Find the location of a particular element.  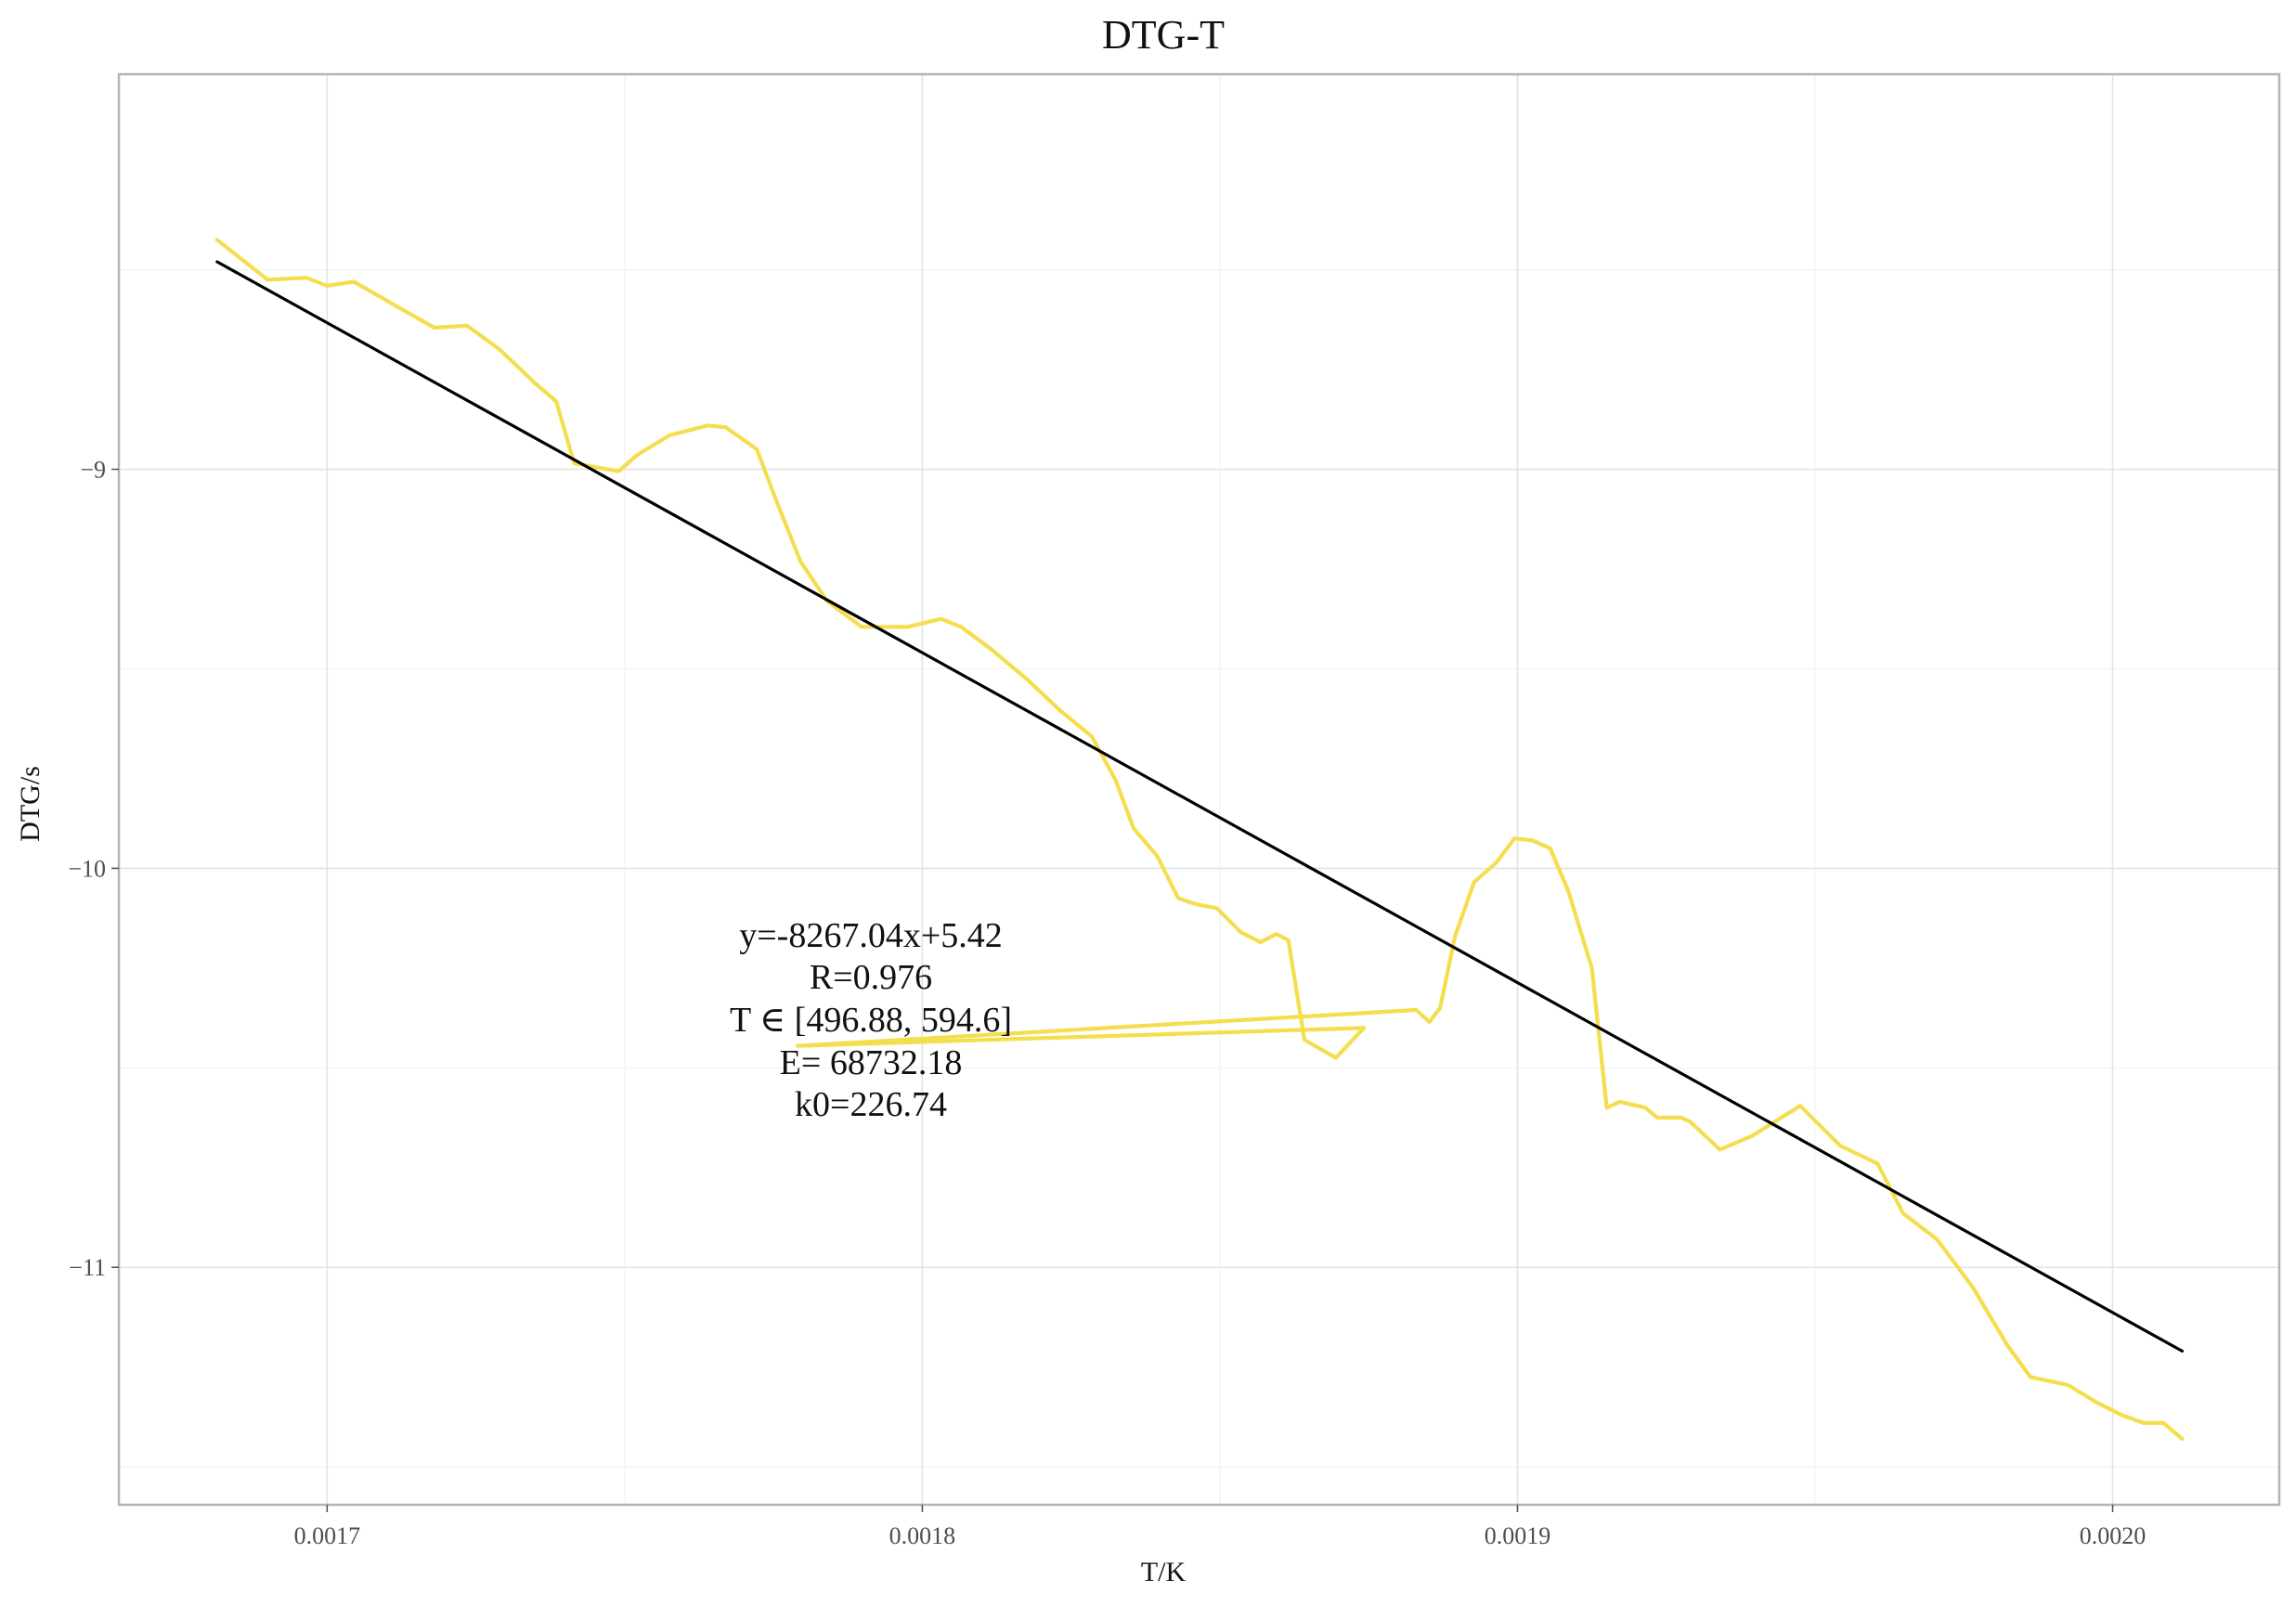

y-axis-label: DTG/s is located at coordinates (30, 804).